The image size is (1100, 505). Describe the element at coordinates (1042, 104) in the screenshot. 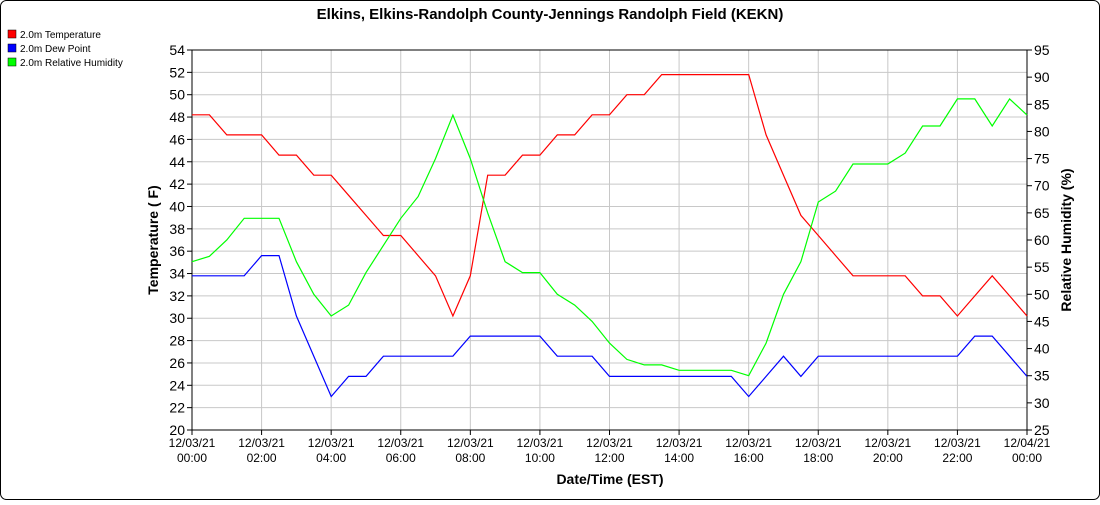

I see `y2-tick-label: 85` at that location.